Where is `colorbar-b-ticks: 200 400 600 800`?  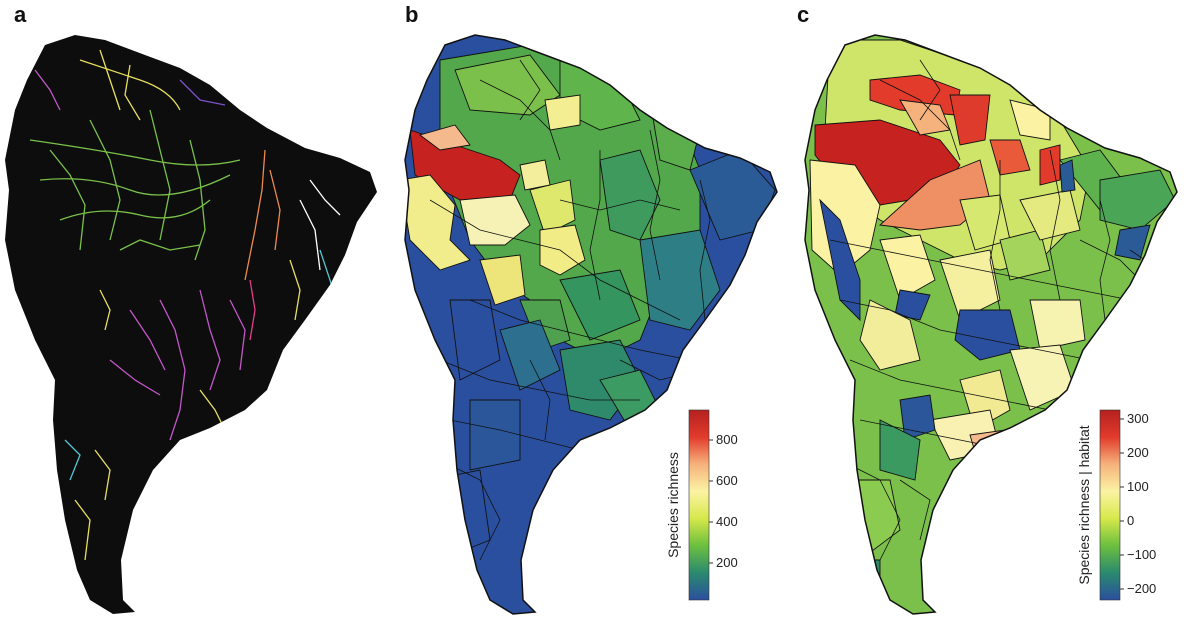 colorbar-b-ticks: 200 400 600 800 is located at coordinates (723, 501).